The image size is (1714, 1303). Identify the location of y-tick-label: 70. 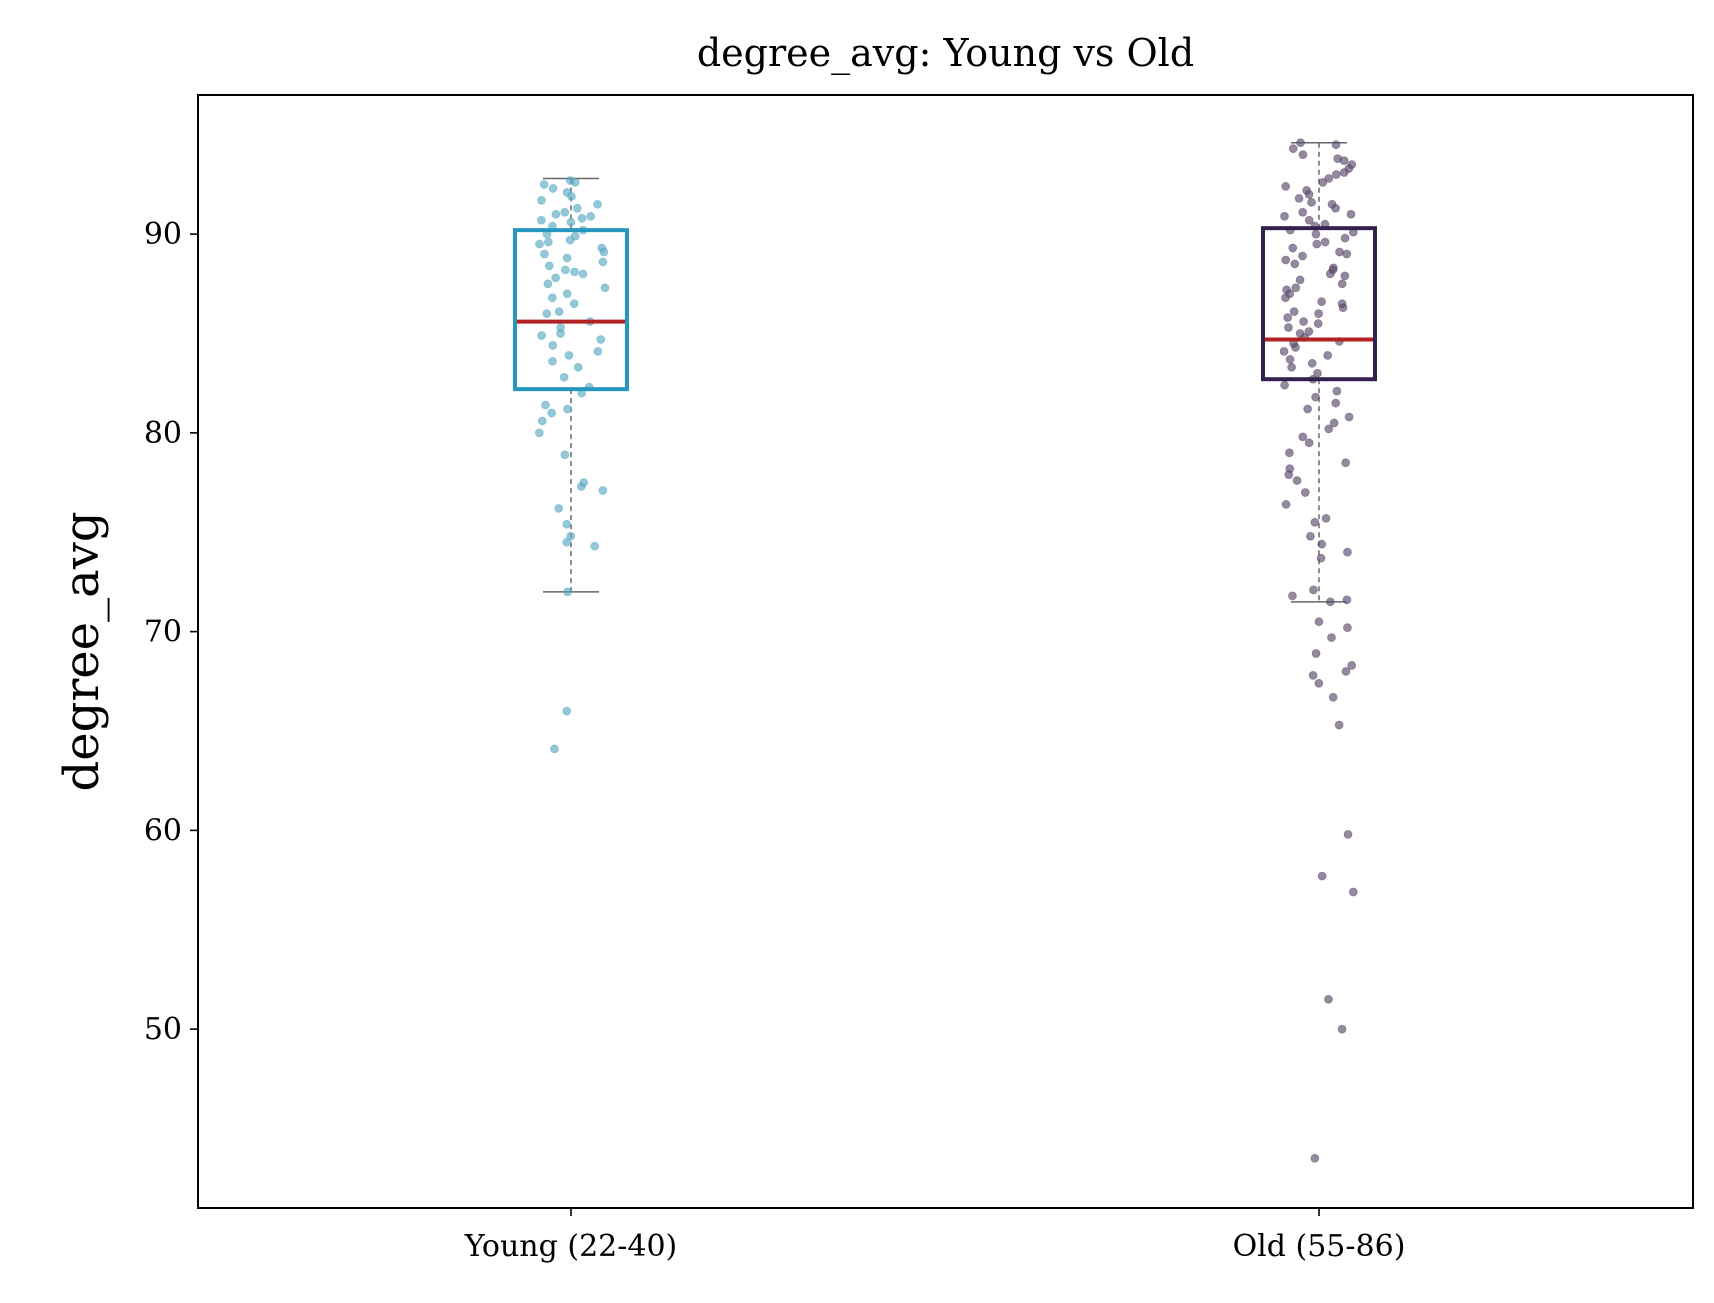
(163, 632).